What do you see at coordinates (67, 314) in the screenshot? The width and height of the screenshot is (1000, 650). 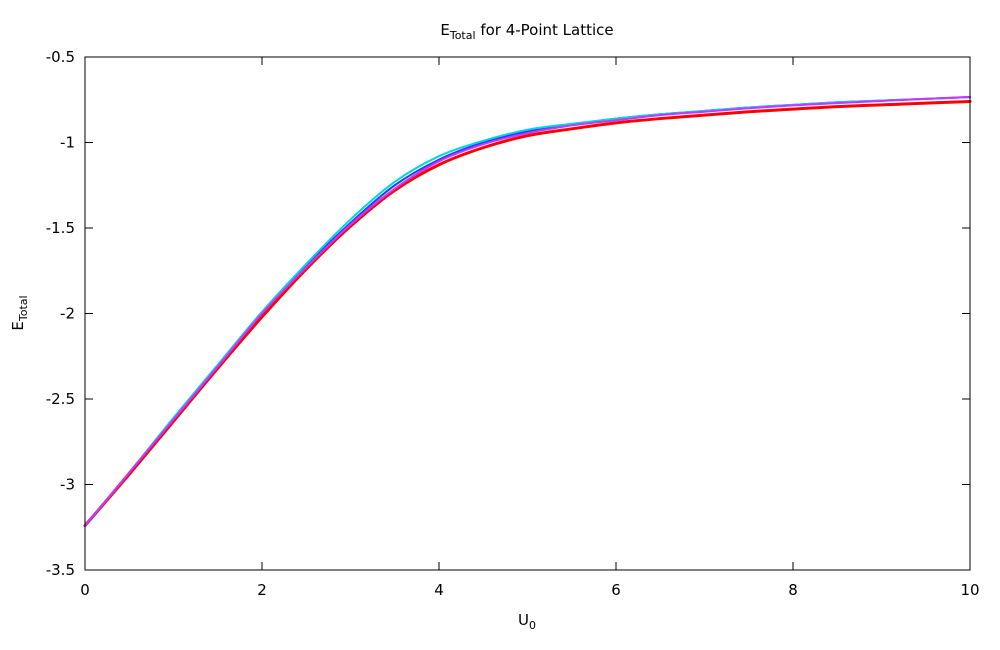 I see `y-tick-label: -2` at bounding box center [67, 314].